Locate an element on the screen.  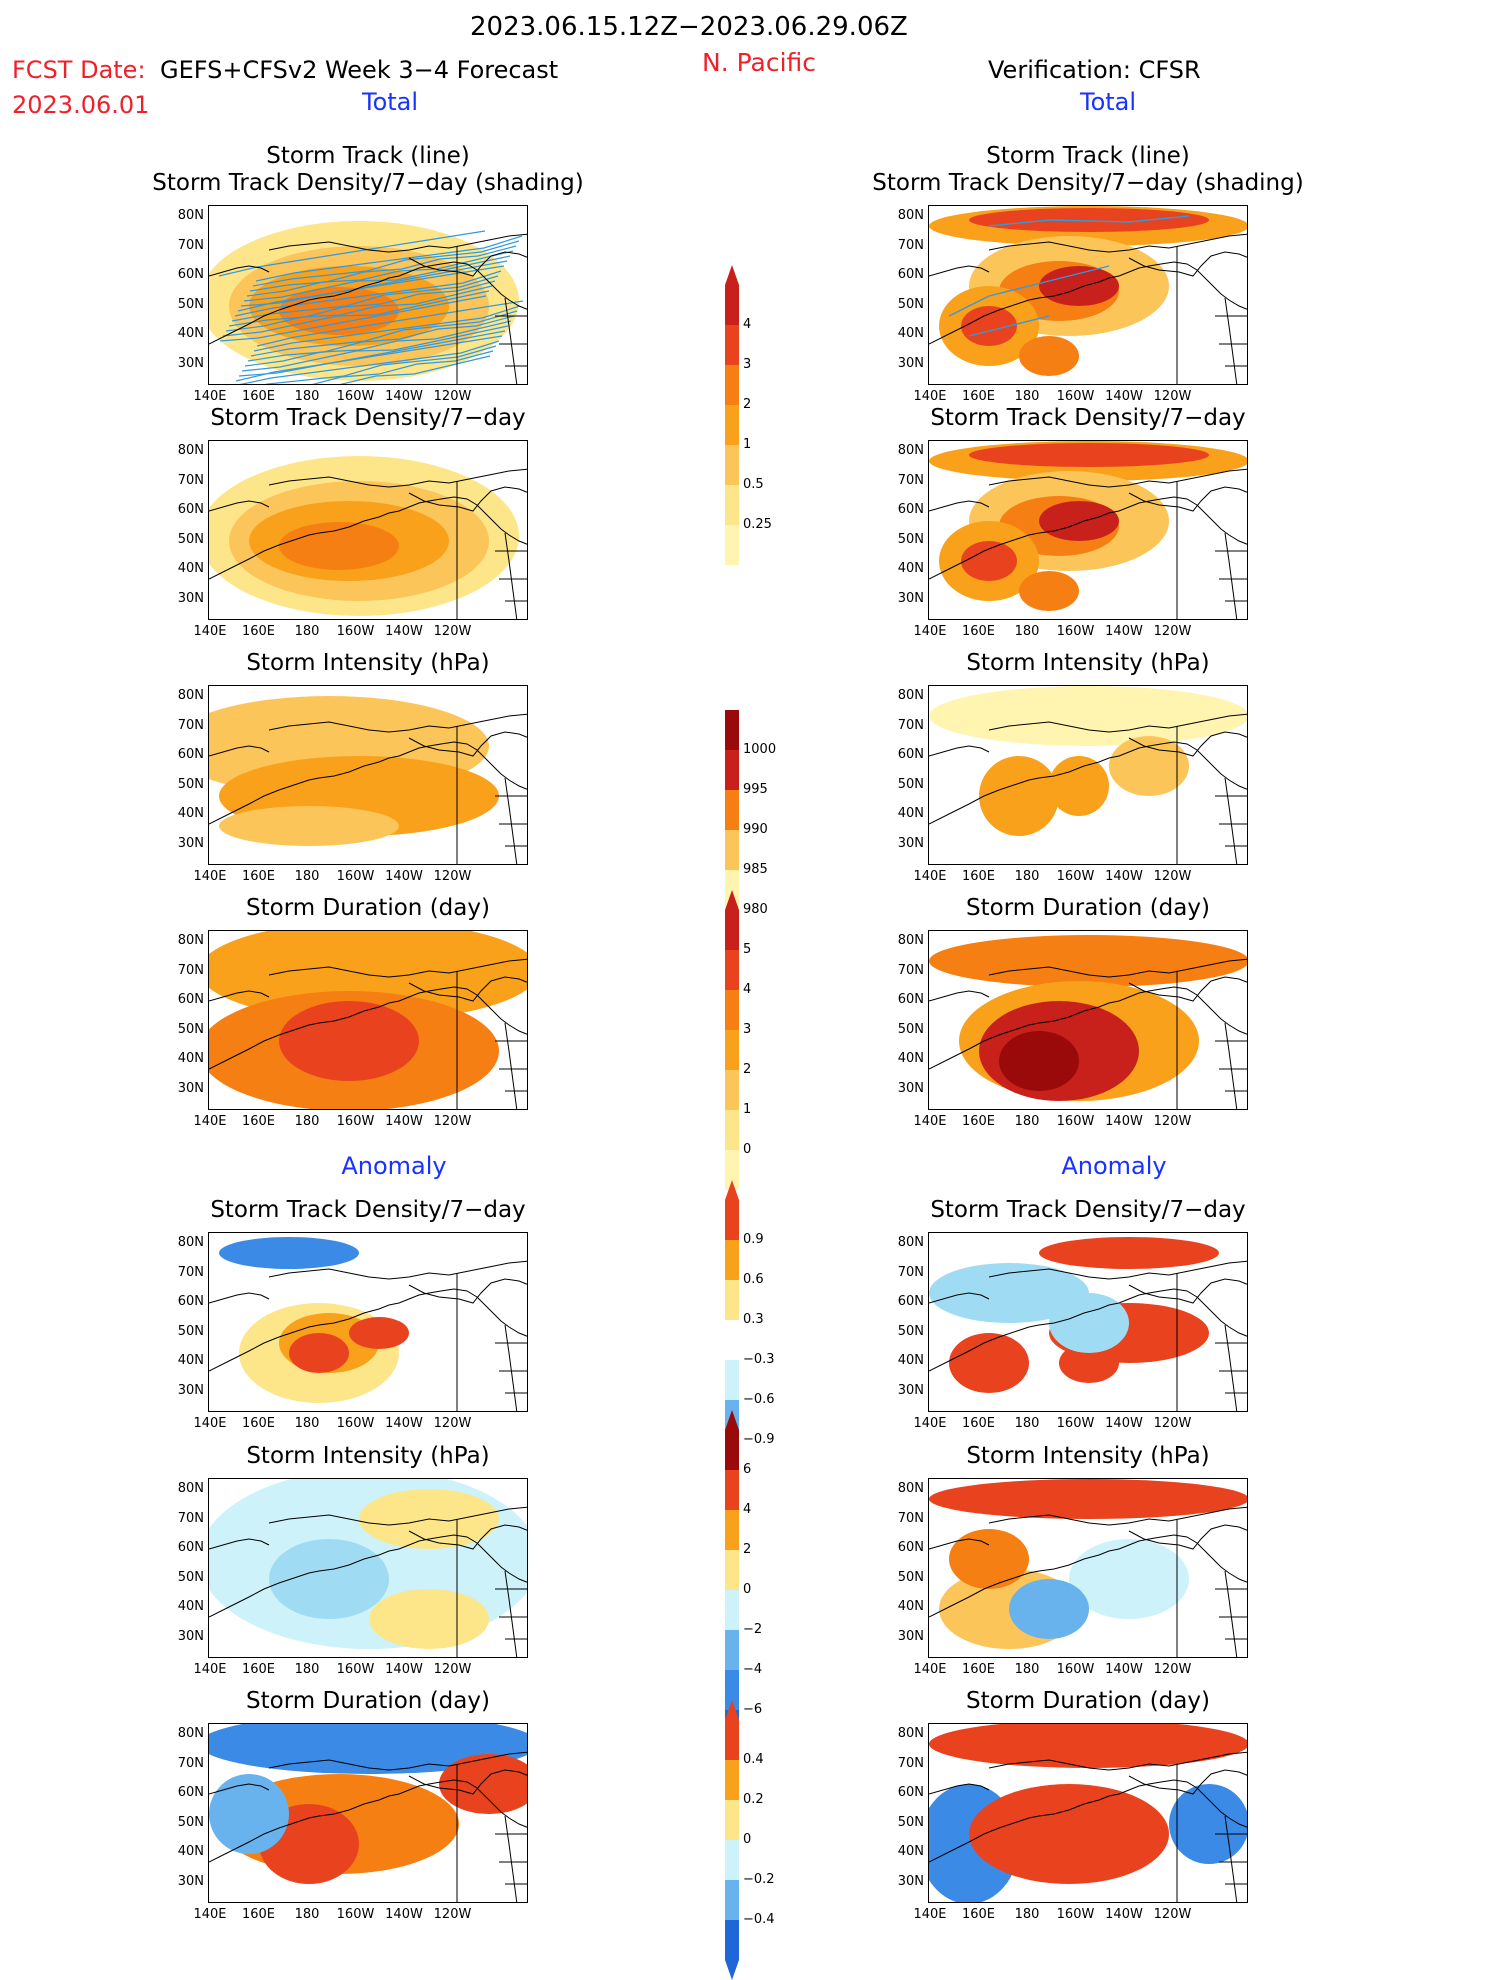
left-anomaly-label: Anomaly is located at coordinates (394, 1166).